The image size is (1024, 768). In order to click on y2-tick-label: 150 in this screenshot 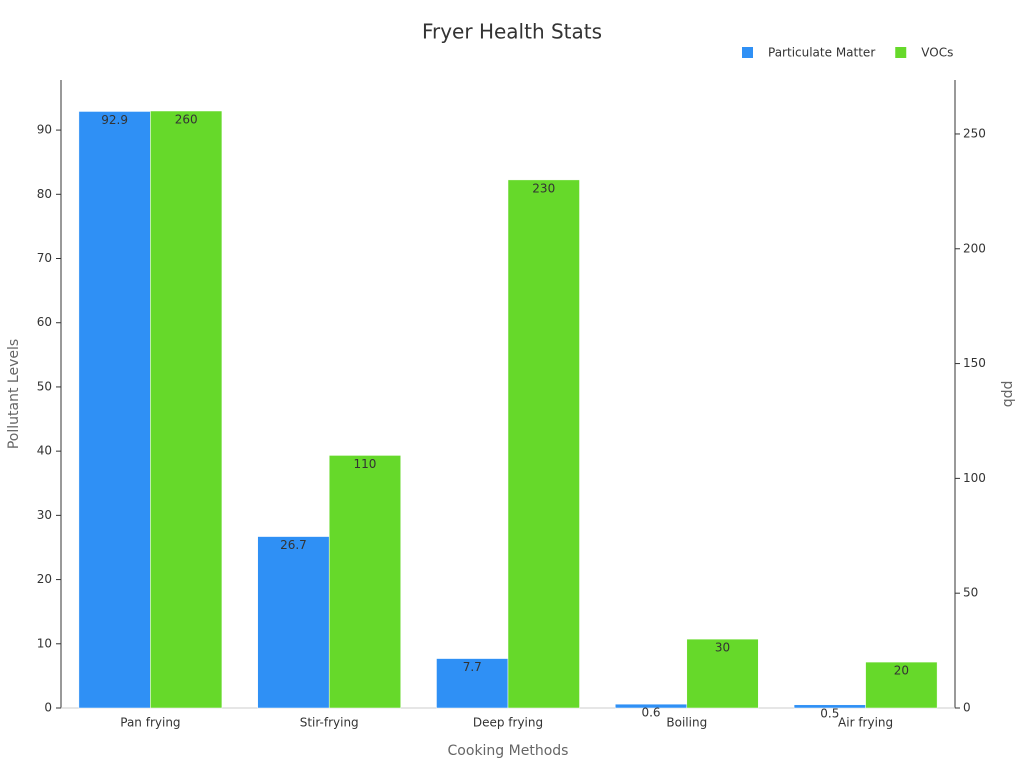, I will do `click(974, 363)`.